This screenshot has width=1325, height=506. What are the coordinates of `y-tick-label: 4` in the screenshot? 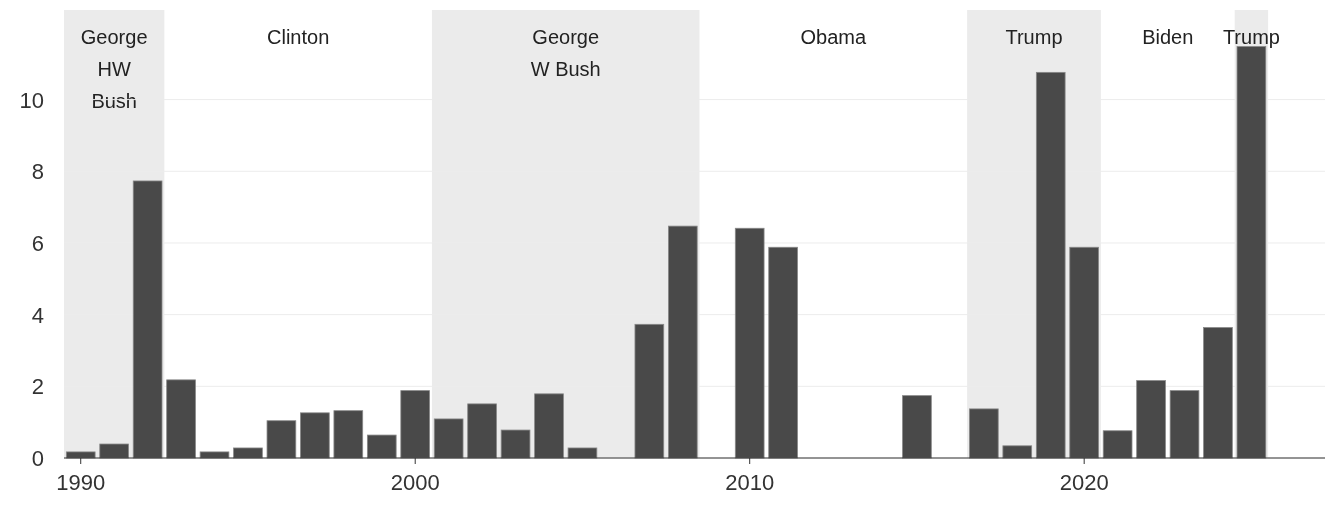 It's located at (37, 315).